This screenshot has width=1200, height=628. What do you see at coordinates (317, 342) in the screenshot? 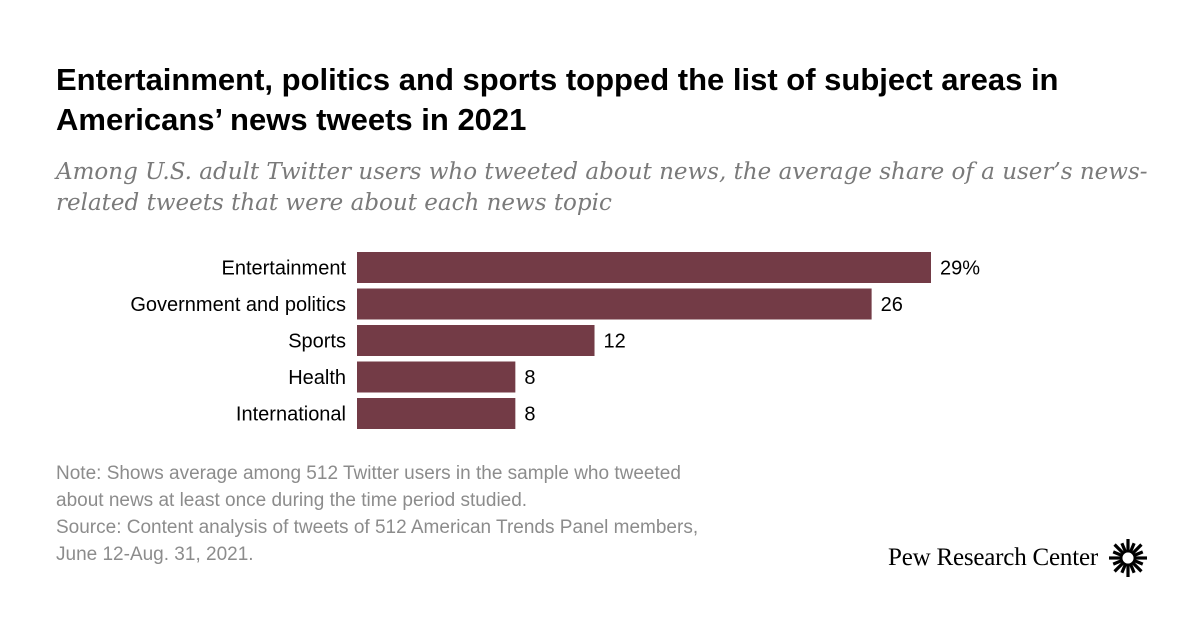
I see `category-label: Sports` at bounding box center [317, 342].